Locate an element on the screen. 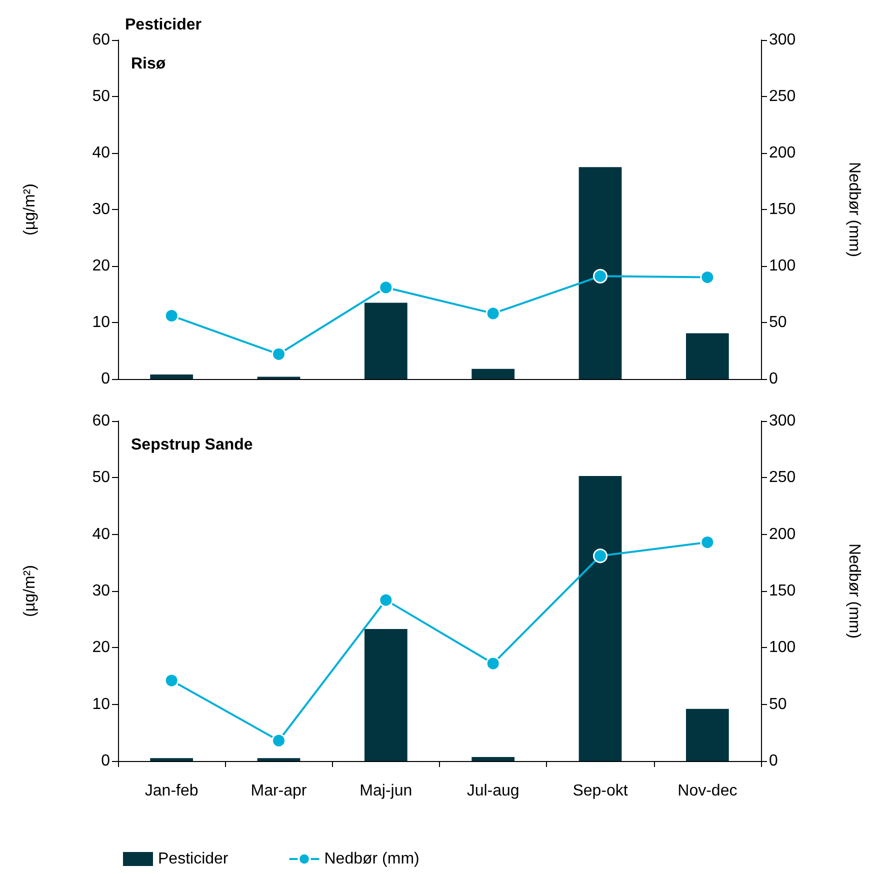  x-tick-label: Jan-feb is located at coordinates (171, 791).